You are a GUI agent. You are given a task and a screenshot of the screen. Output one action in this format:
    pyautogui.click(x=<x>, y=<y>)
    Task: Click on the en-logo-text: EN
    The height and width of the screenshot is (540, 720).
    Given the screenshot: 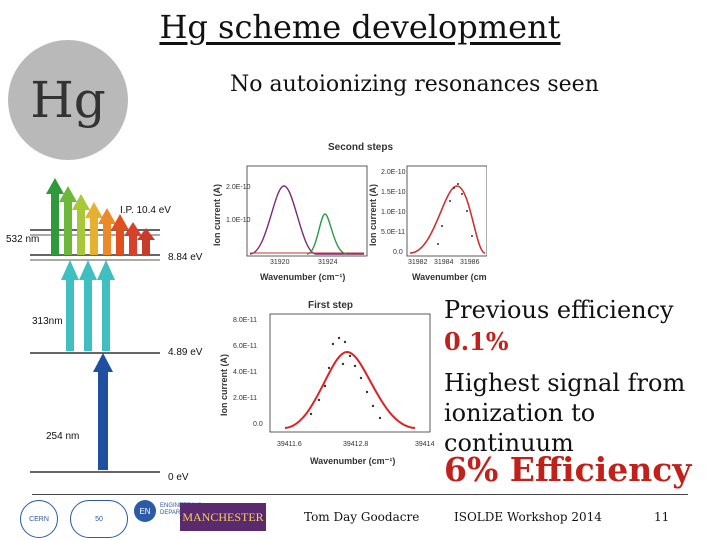 What is the action you would take?
    pyautogui.click(x=145, y=511)
    